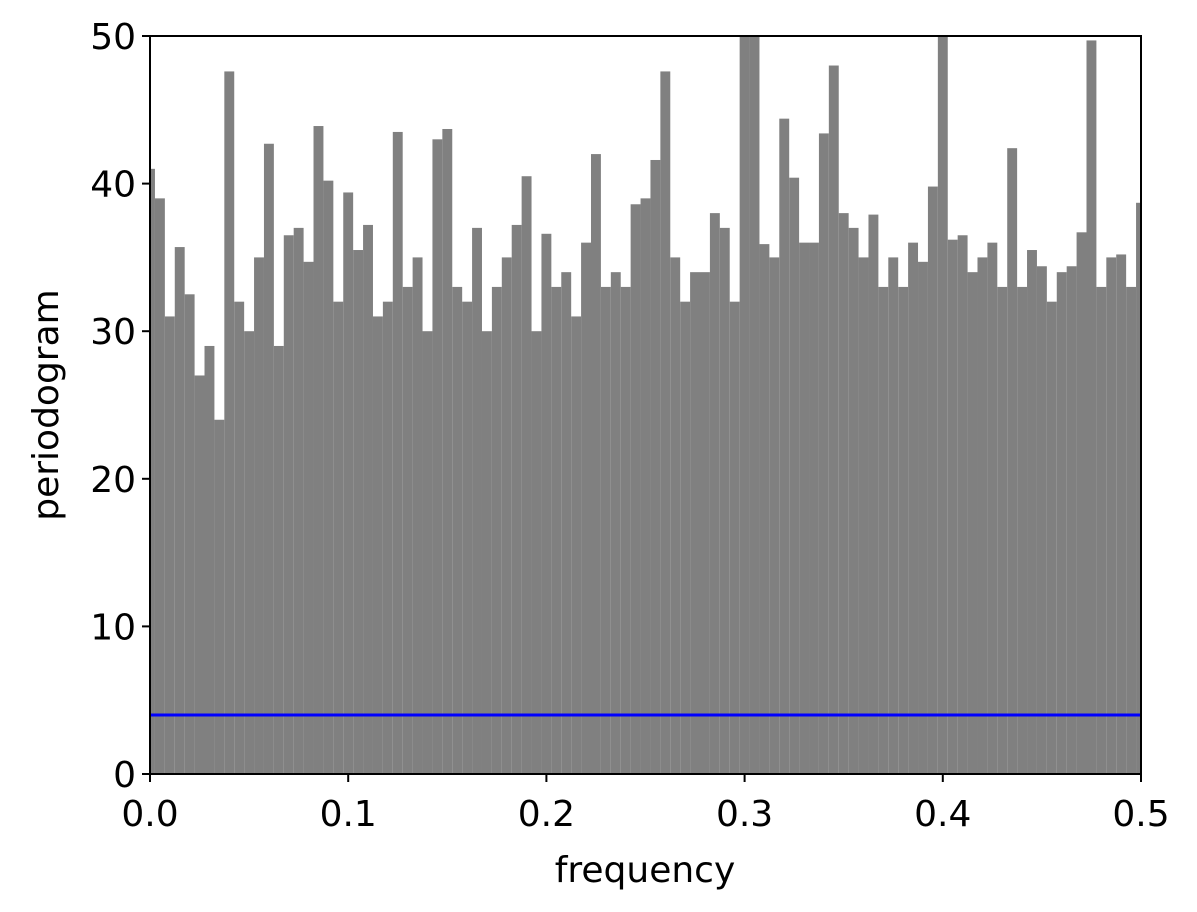 The image size is (1197, 912). What do you see at coordinates (744, 814) in the screenshot?
I see `x-tick-label: 0.3` at bounding box center [744, 814].